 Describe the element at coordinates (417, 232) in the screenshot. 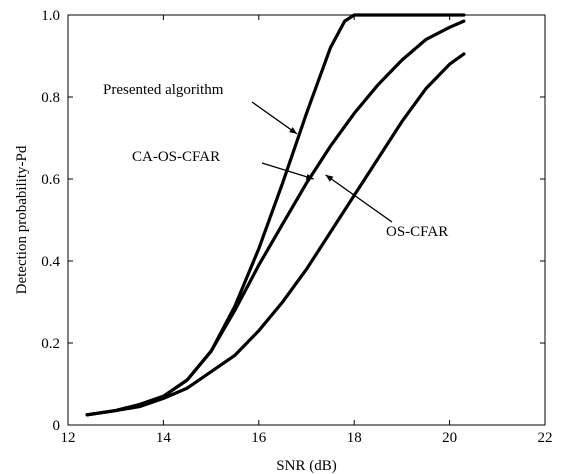

I see `annotation-label-os-cfar: OS-CFAR` at that location.